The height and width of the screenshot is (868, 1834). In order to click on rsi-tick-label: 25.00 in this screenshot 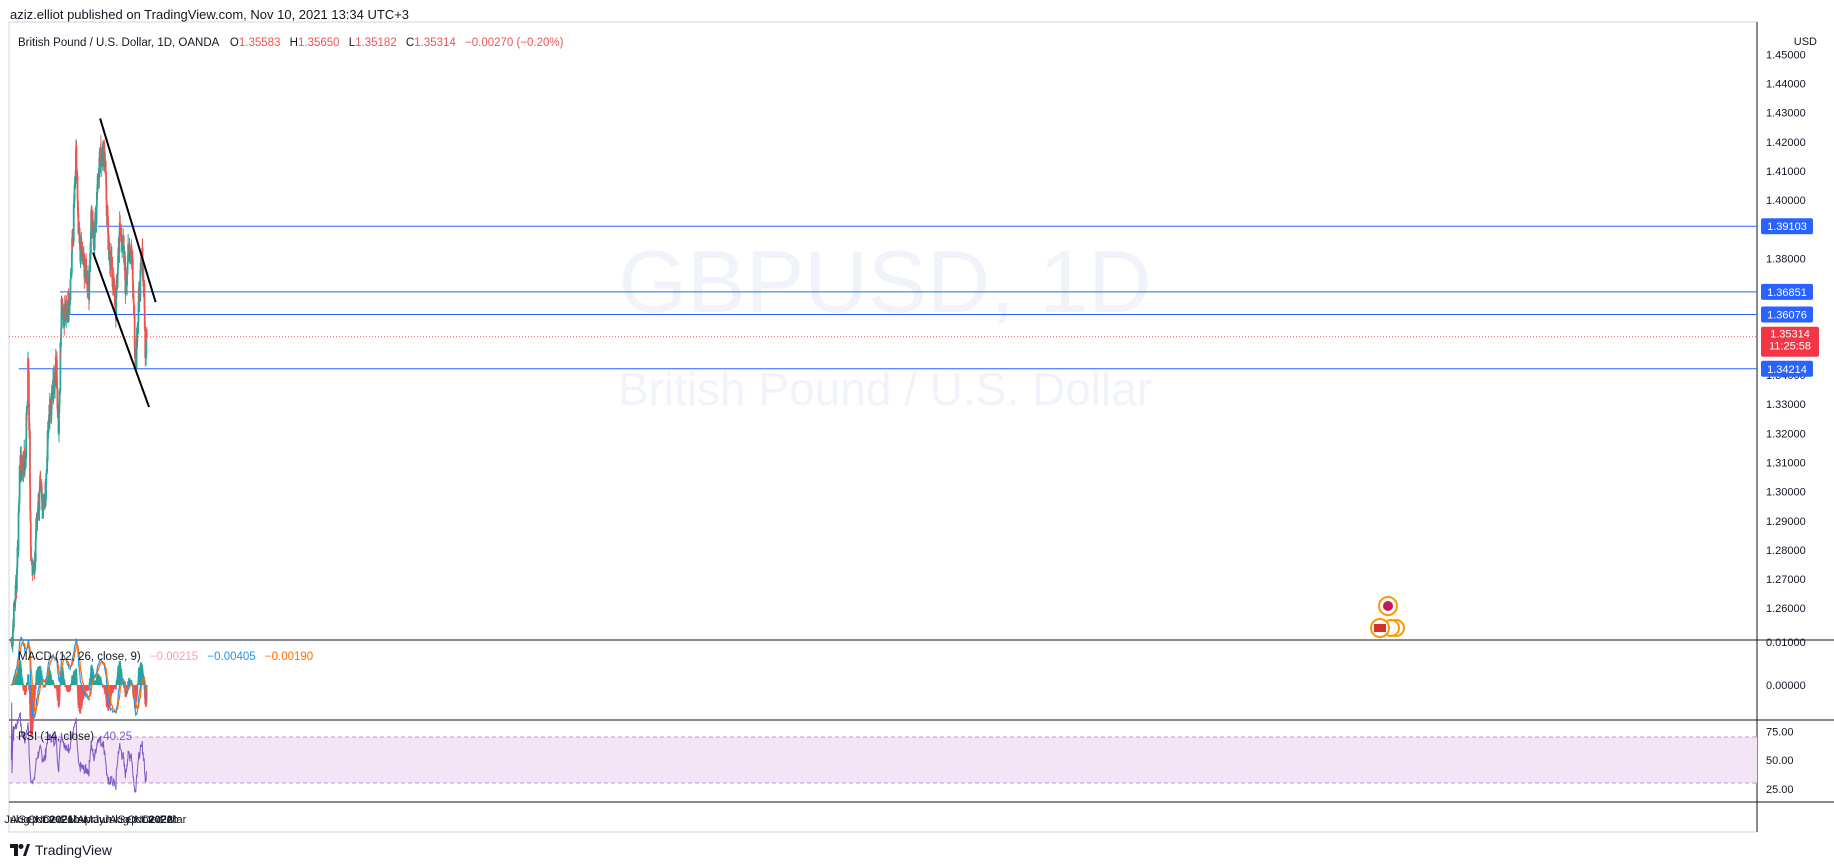, I will do `click(1780, 790)`.